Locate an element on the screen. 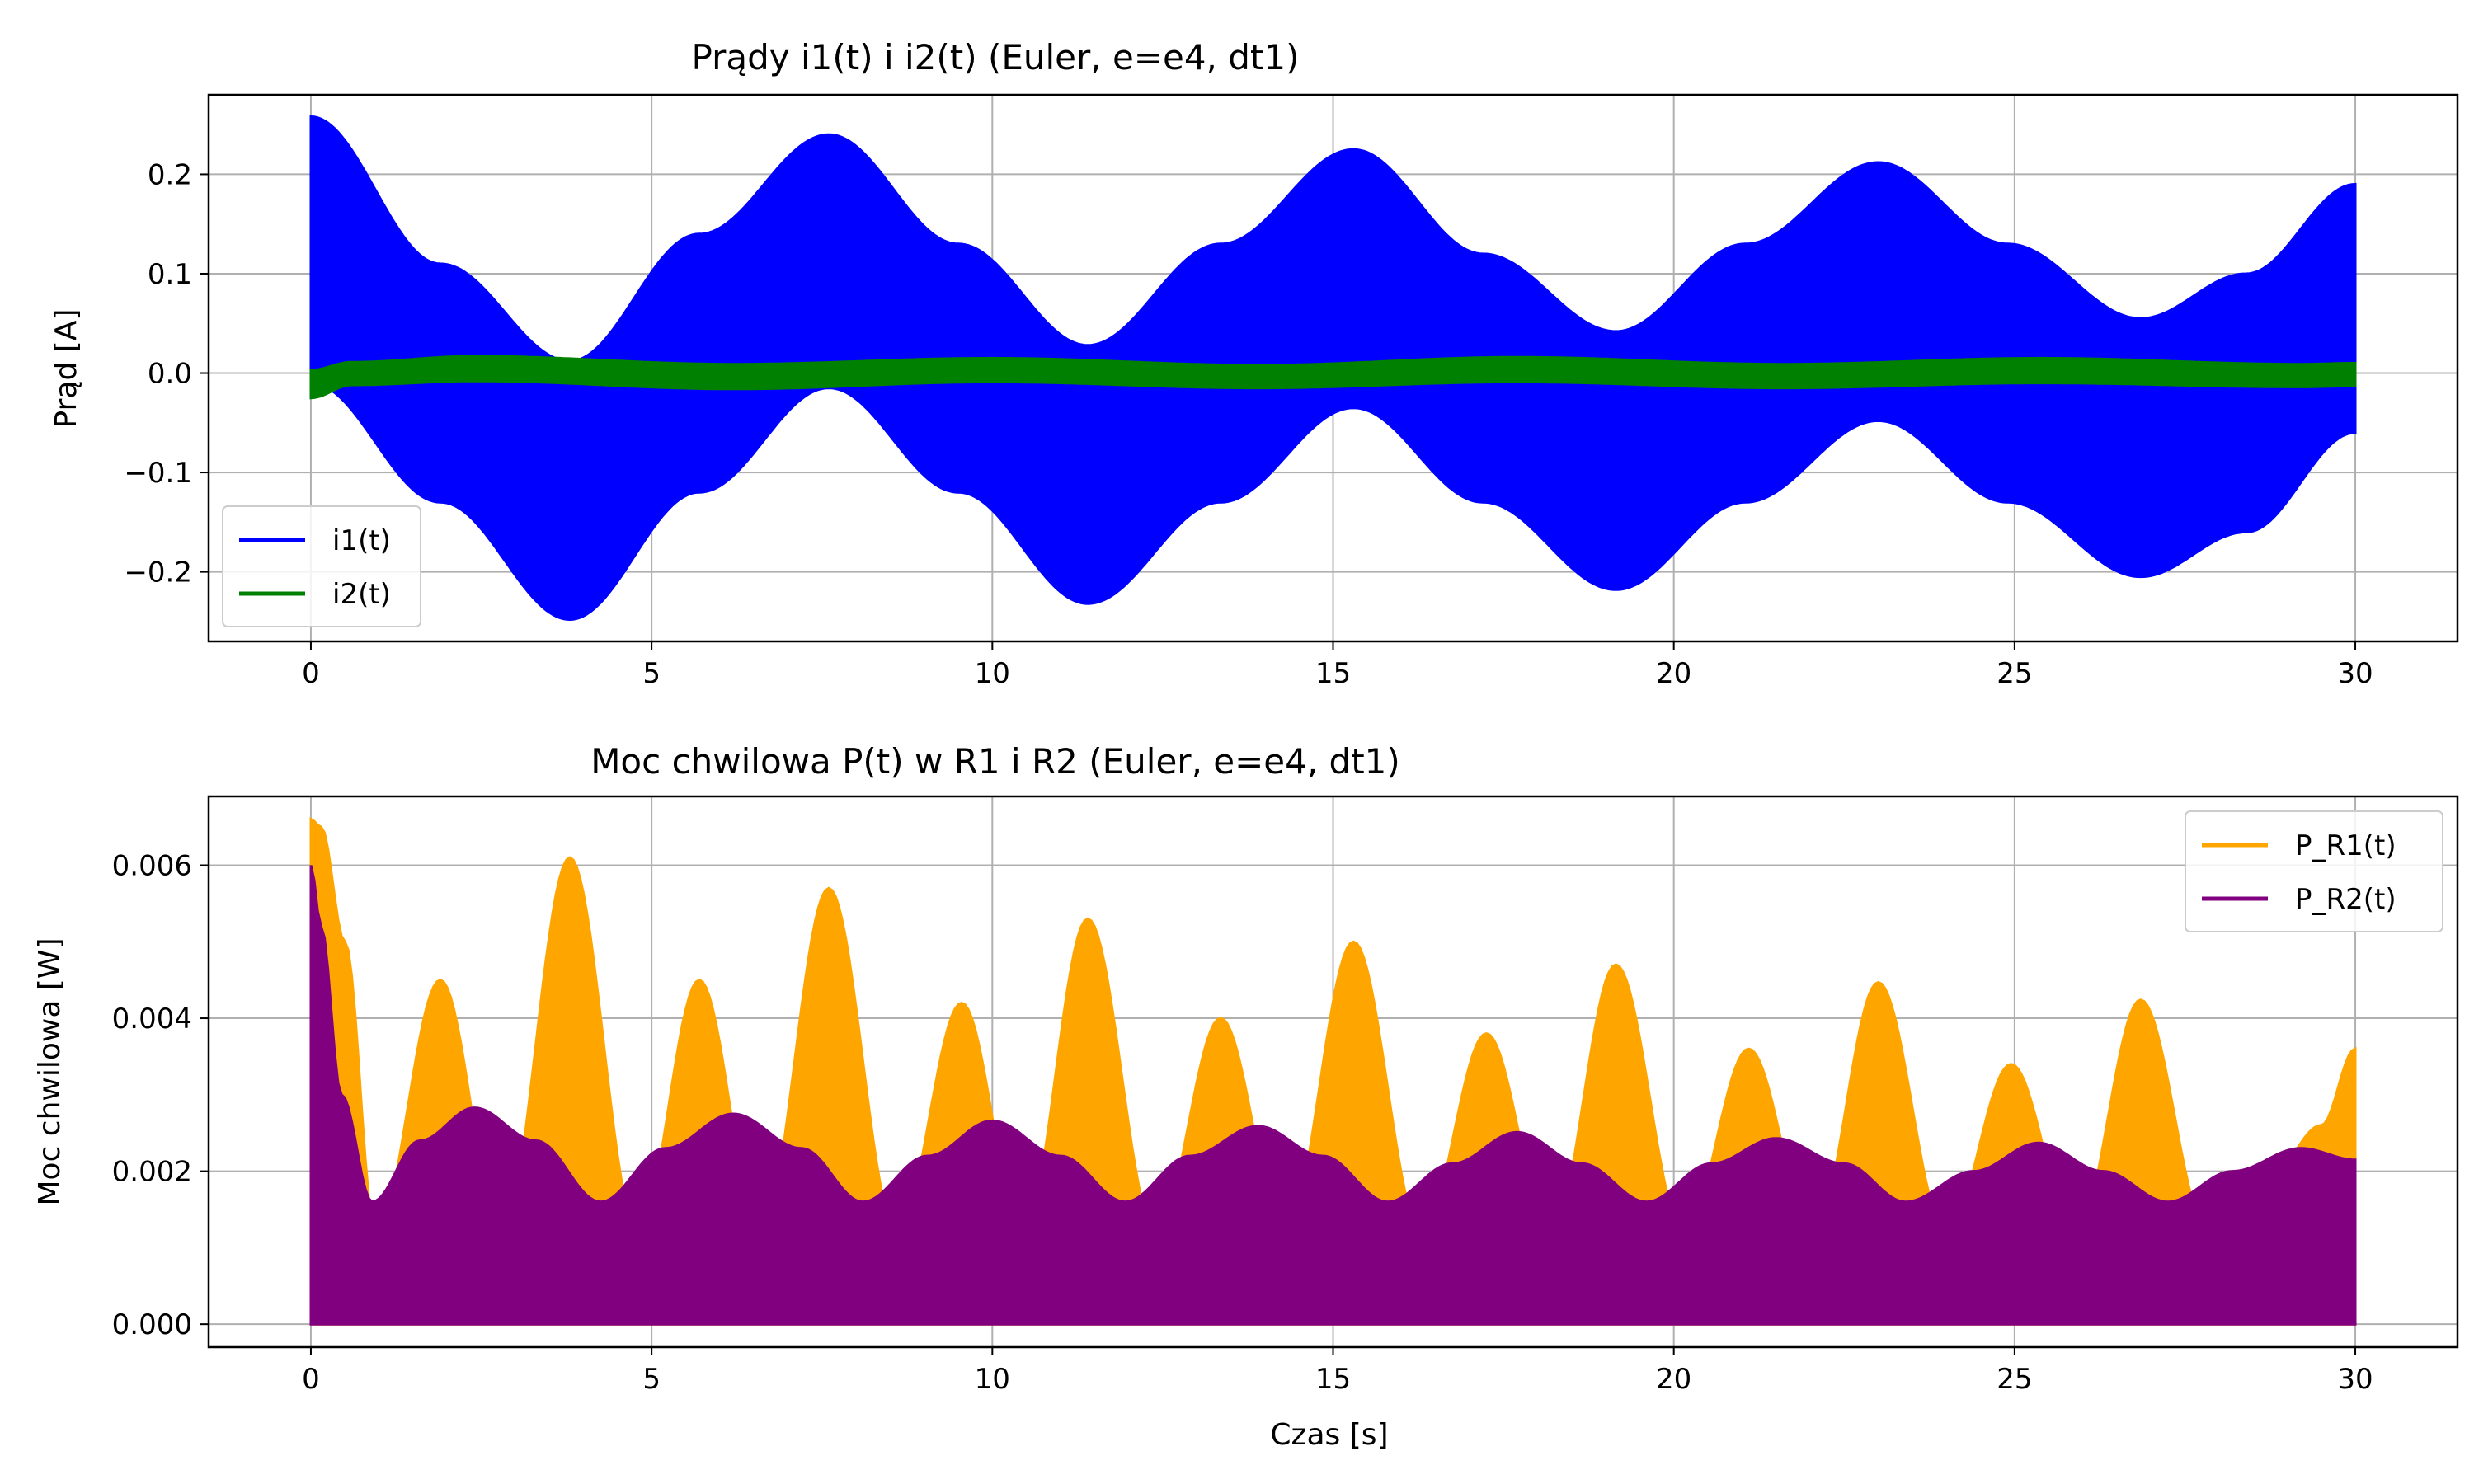 The image size is (2474, 1484). legend-label-i2: i2(t) is located at coordinates (361, 594).